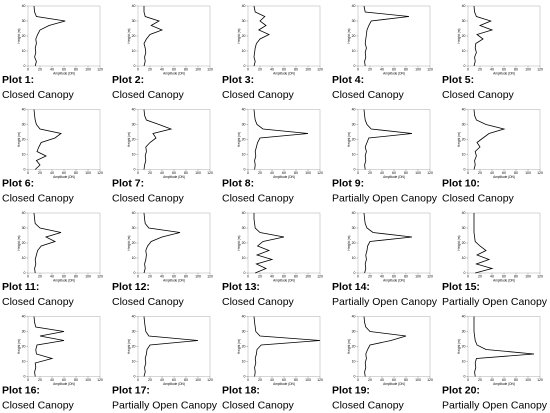  Describe the element at coordinates (458, 80) in the screenshot. I see `plot-title: Plot 5:` at that location.